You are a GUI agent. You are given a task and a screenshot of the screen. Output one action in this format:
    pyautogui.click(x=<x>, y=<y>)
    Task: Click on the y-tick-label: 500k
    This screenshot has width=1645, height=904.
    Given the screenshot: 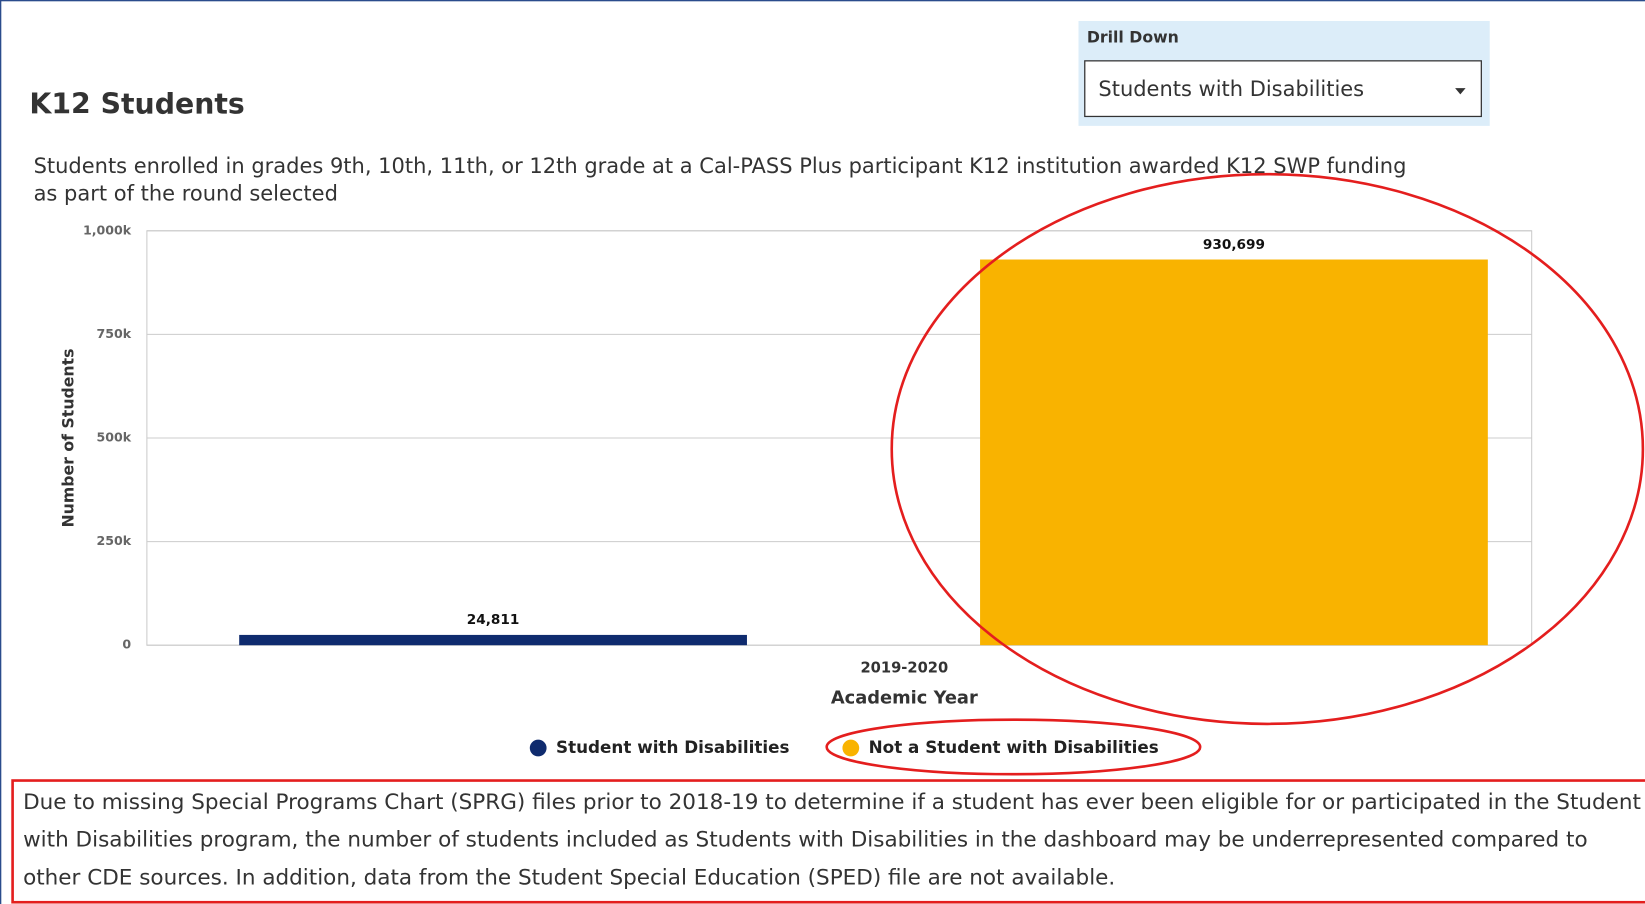 What is the action you would take?
    pyautogui.click(x=114, y=436)
    